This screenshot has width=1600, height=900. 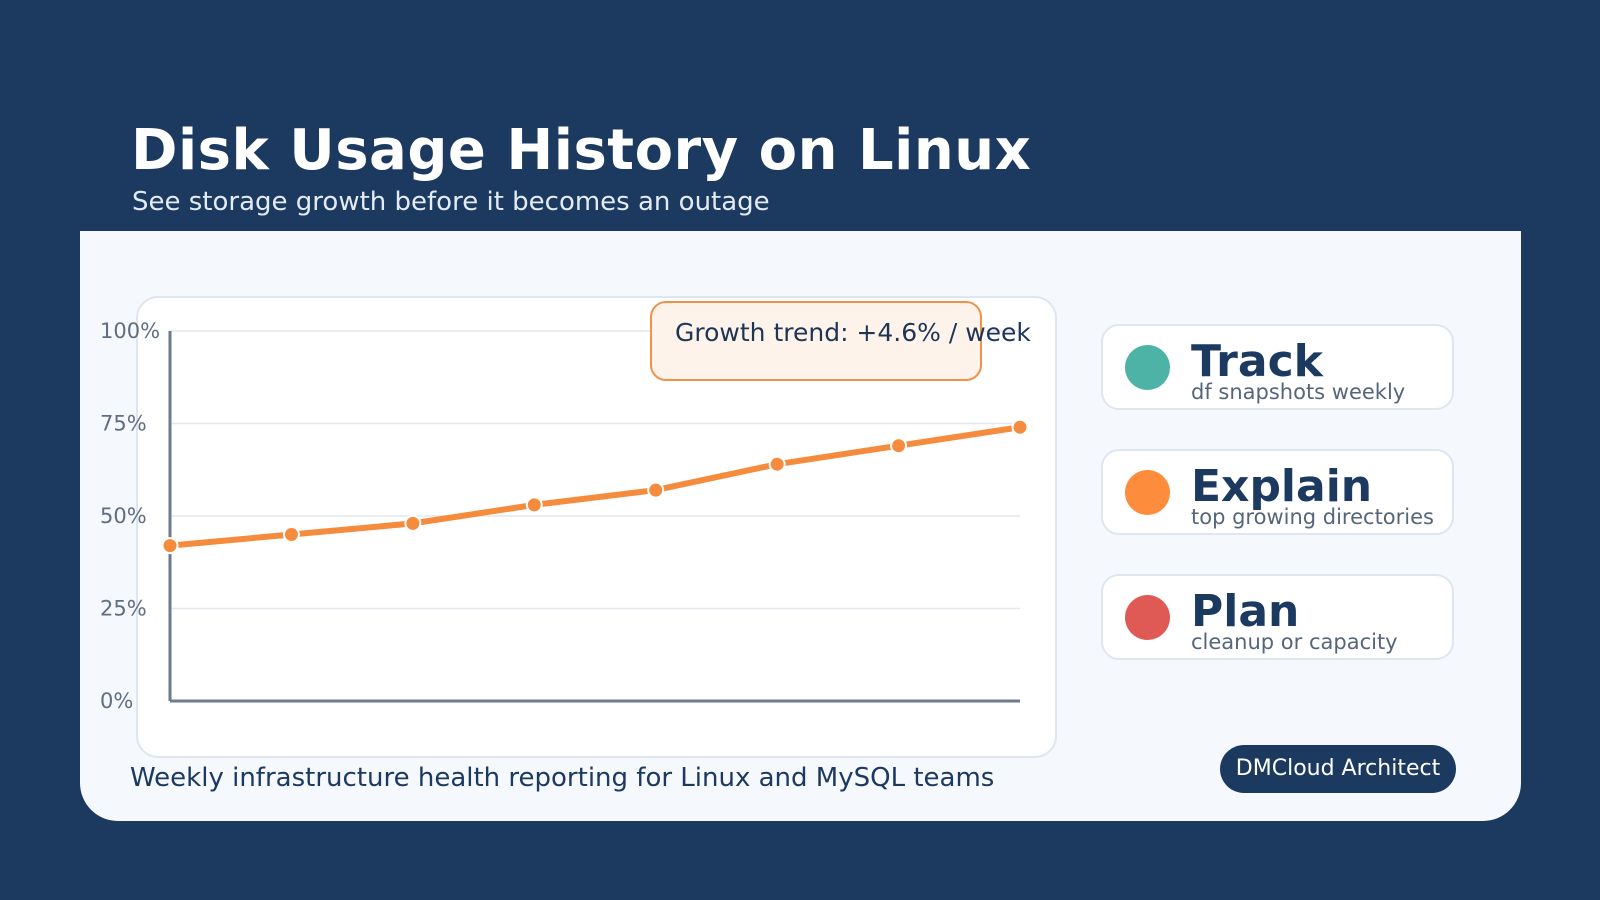 What do you see at coordinates (1338, 769) in the screenshot?
I see `brand-badge: DMCloud Architect` at bounding box center [1338, 769].